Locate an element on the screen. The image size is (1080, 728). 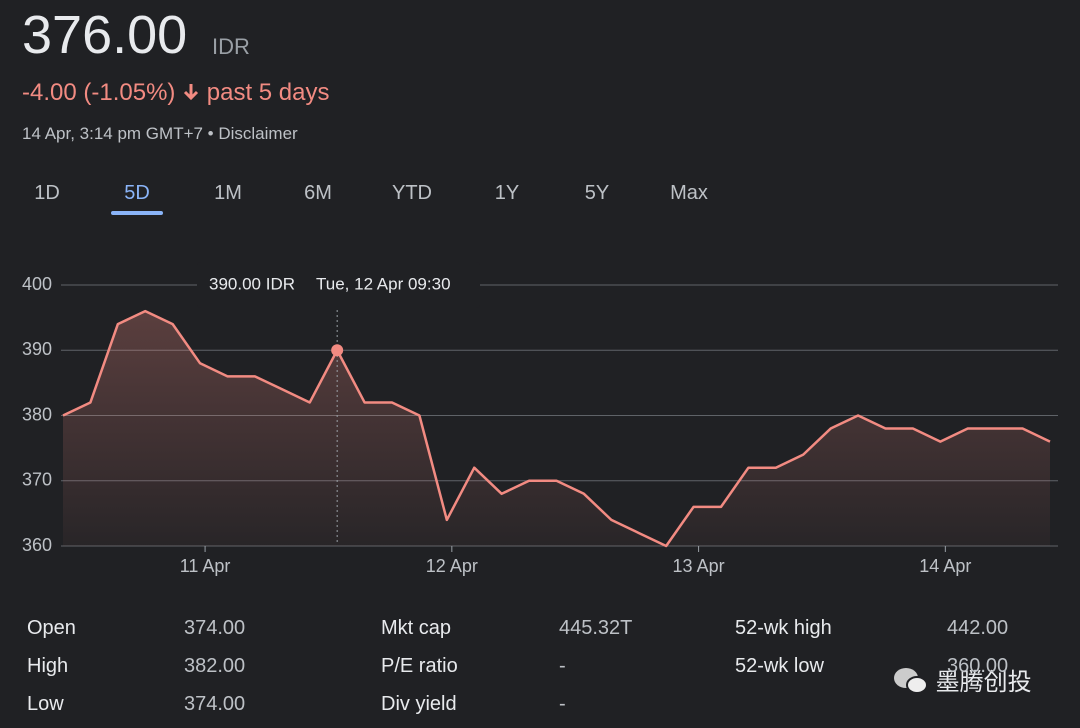
stat-label: Mkt cap is located at coordinates (416, 628).